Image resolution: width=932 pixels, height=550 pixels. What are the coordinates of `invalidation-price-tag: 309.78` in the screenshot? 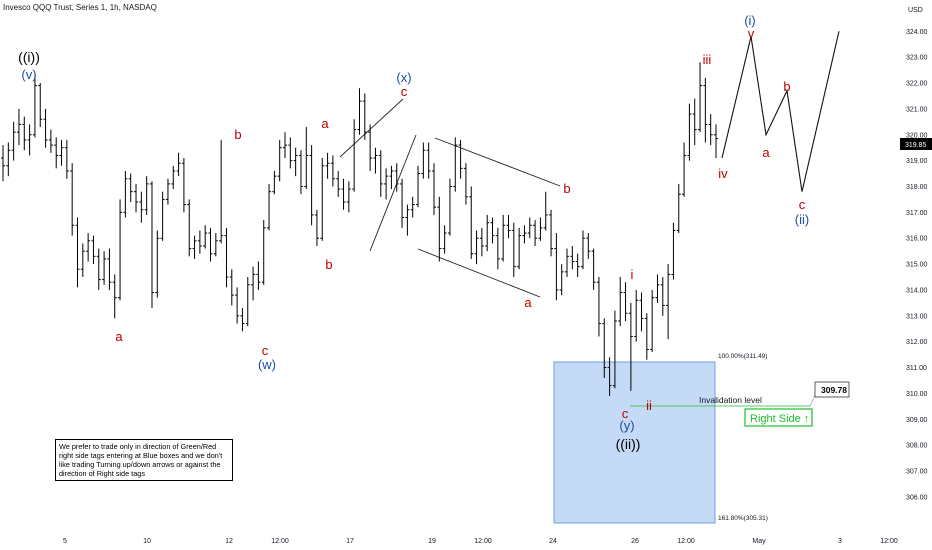 It's located at (829, 394).